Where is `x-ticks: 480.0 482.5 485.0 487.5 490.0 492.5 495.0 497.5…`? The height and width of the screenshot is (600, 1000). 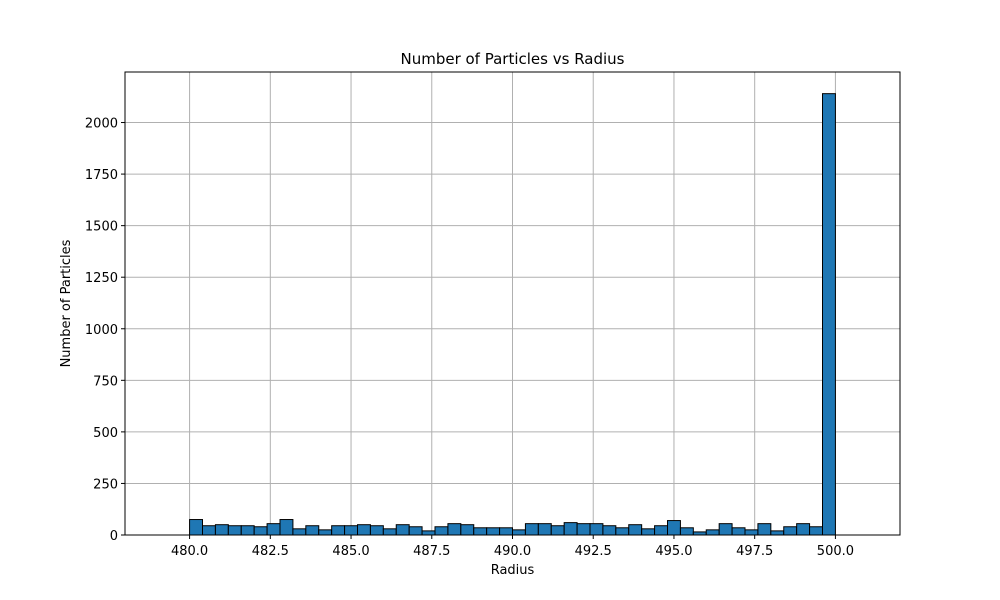
x-ticks: 480.0 482.5 485.0 487.5 490.0 492.5 495.0 497.5… is located at coordinates (512, 547).